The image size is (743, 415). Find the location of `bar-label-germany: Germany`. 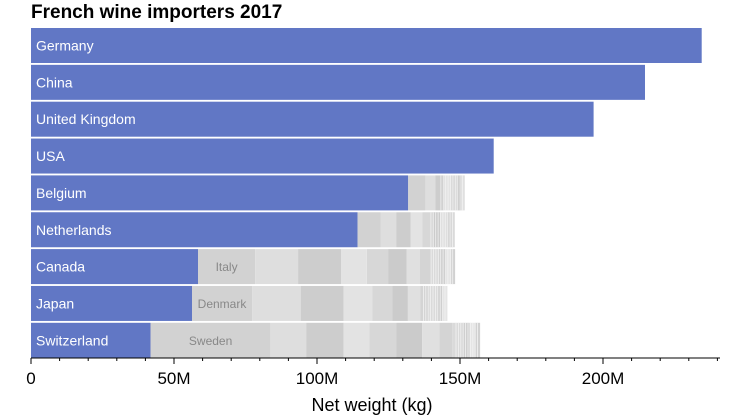

bar-label-germany: Germany is located at coordinates (65, 46).